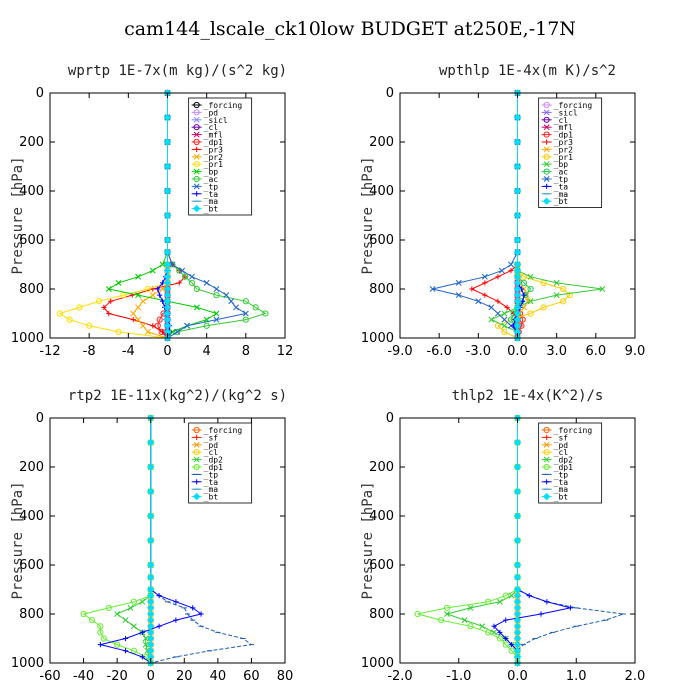 This screenshot has height=700, width=700. I want to click on legend-label: _bp, so click(211, 172).